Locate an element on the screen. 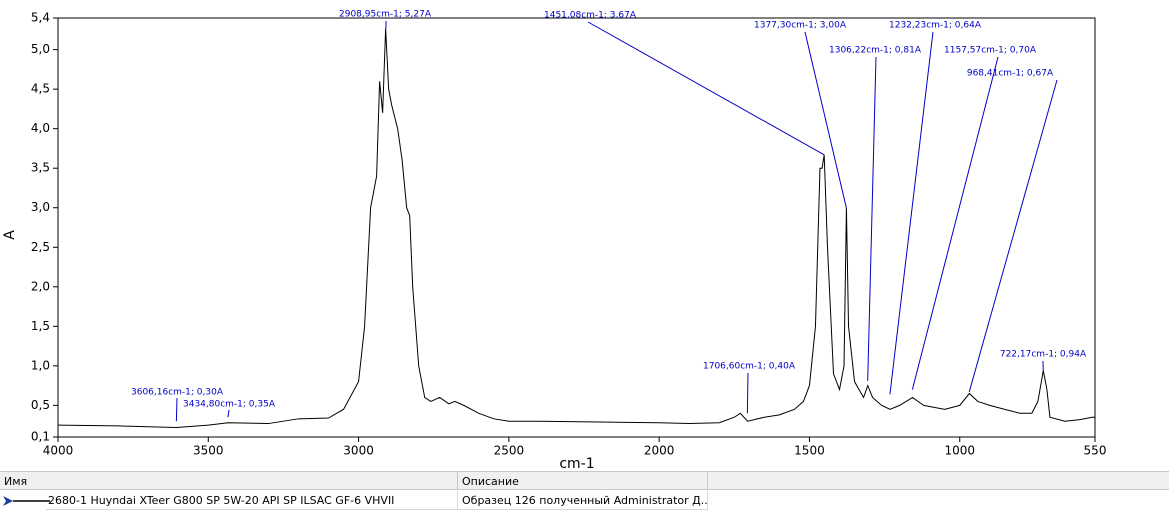 This screenshot has height=513, width=1169. y-tick-label: 1,5 is located at coordinates (40, 326).